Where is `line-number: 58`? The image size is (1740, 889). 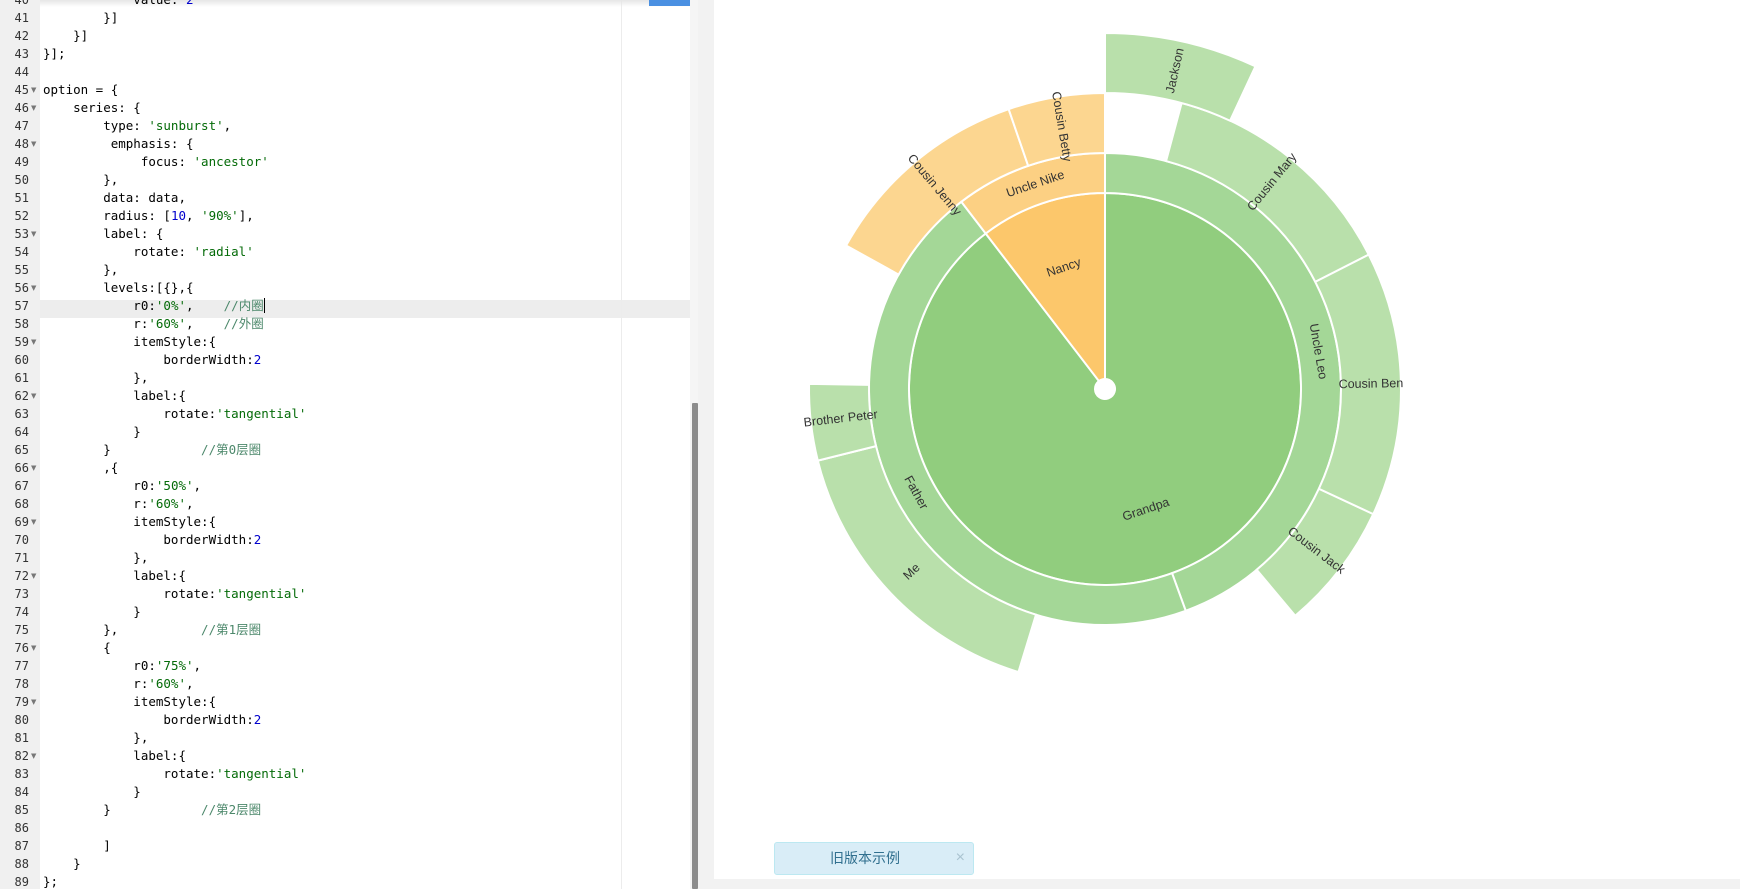
line-number: 58 is located at coordinates (21, 324).